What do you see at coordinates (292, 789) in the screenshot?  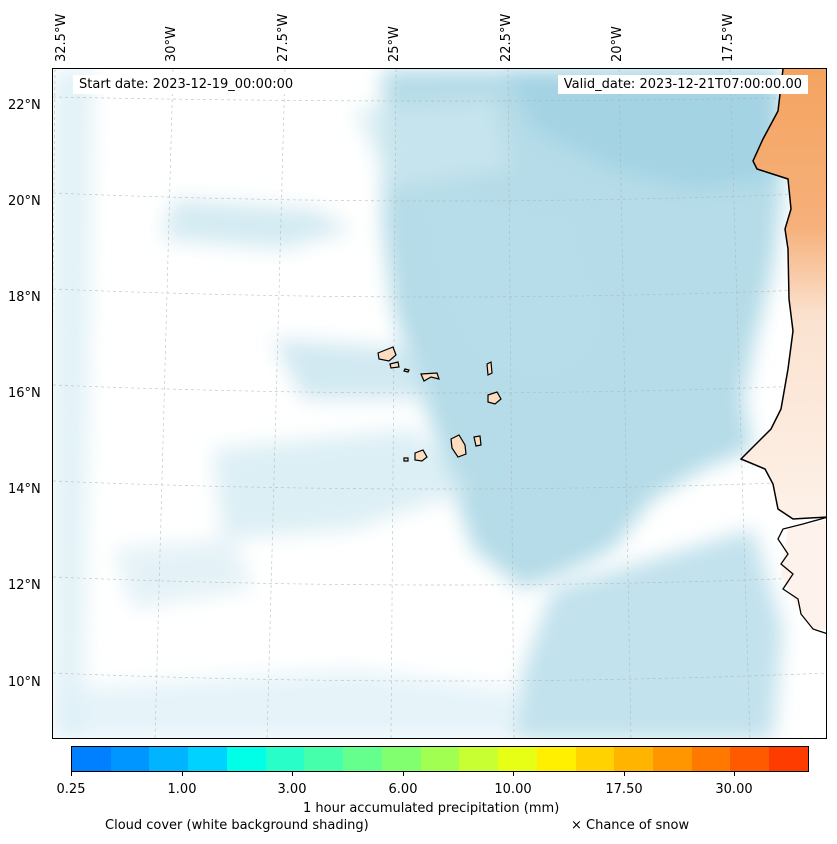 I see `colorbar-tick-label: 3.00` at bounding box center [292, 789].